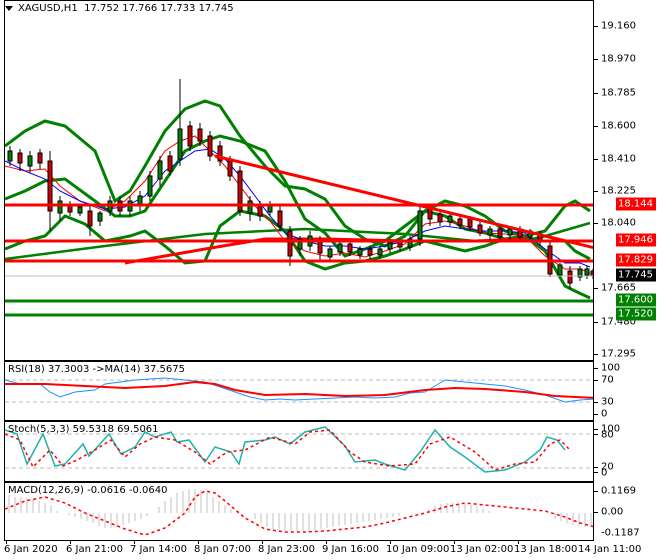  Describe the element at coordinates (618, 491) in the screenshot. I see `macd-axis-label: 0.1169` at that location.